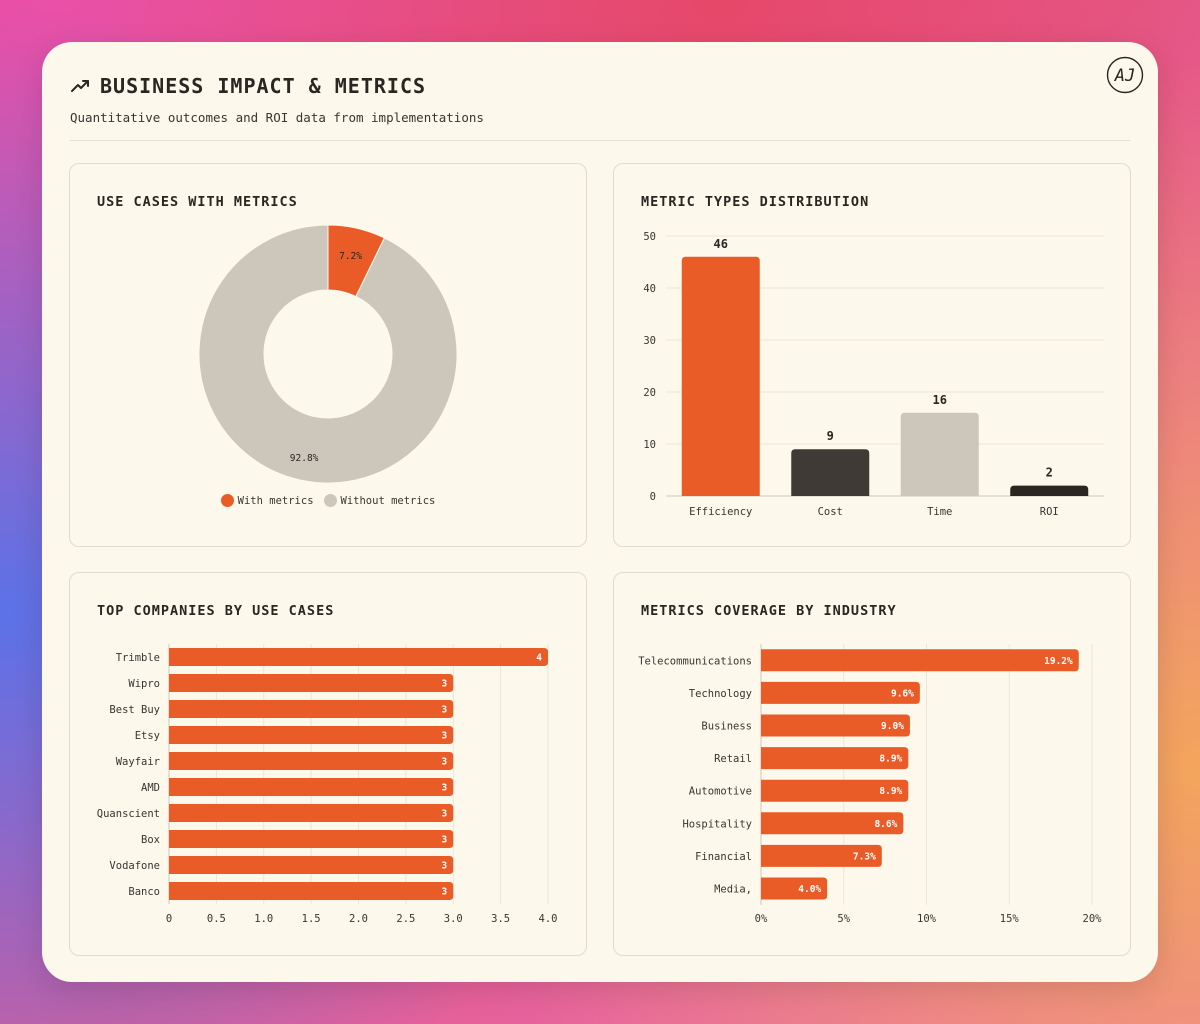 This screenshot has width=1200, height=1024. What do you see at coordinates (649, 237) in the screenshot?
I see `y-tick-label: 50` at bounding box center [649, 237].